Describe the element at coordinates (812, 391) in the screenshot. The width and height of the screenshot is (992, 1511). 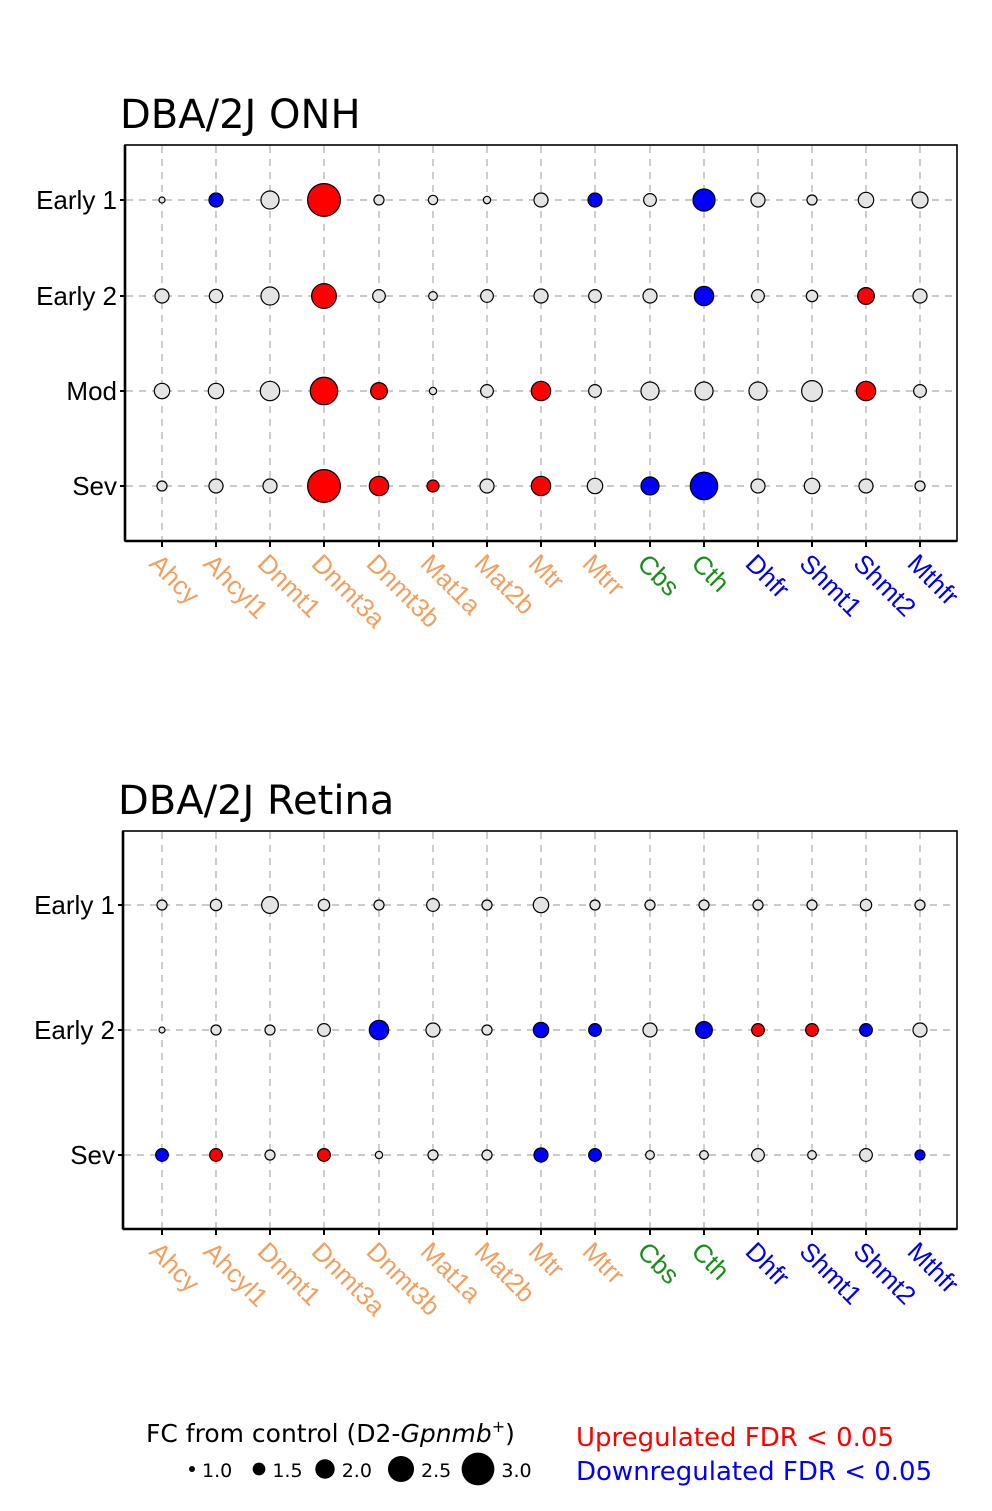
I see `point-onh-mod-shmt1` at that location.